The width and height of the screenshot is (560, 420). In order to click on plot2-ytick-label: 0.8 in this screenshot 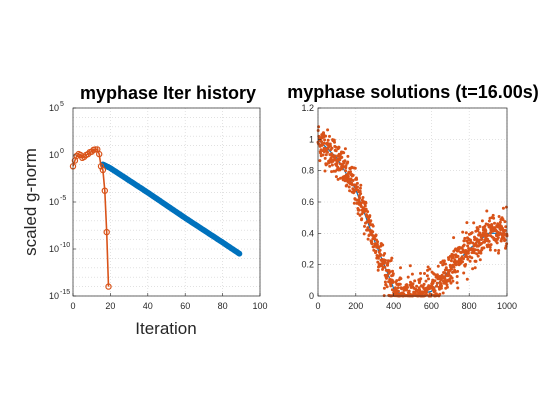, I will do `click(307, 171)`.